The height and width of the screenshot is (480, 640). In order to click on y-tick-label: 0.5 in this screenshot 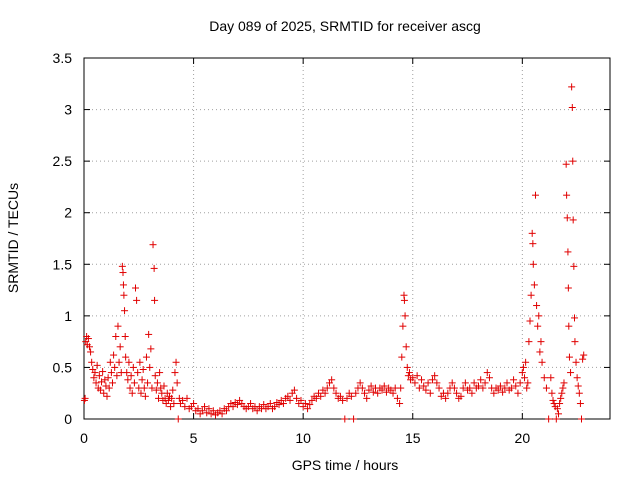, I will do `click(63, 367)`.